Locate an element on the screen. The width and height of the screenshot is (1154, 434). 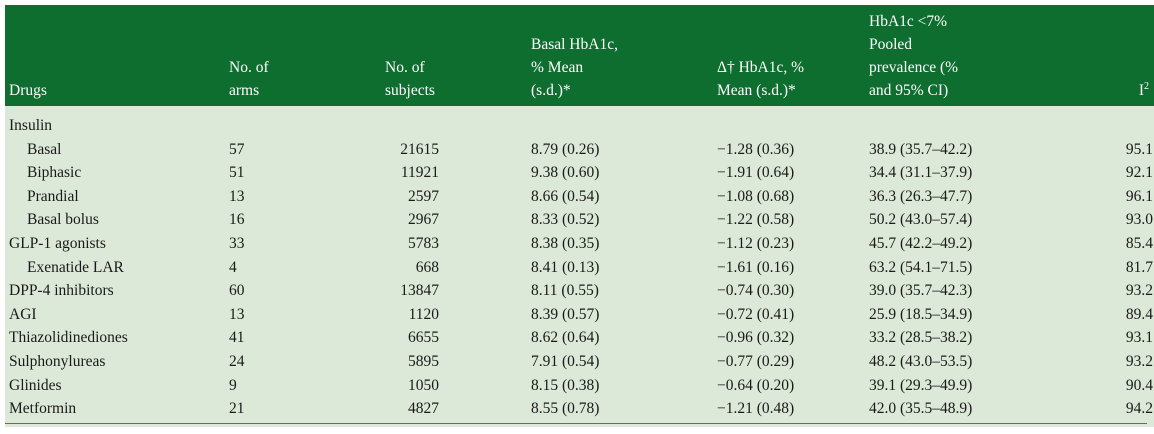
cell-basal-hba1c: 8.11 (0.55) is located at coordinates (565, 291).